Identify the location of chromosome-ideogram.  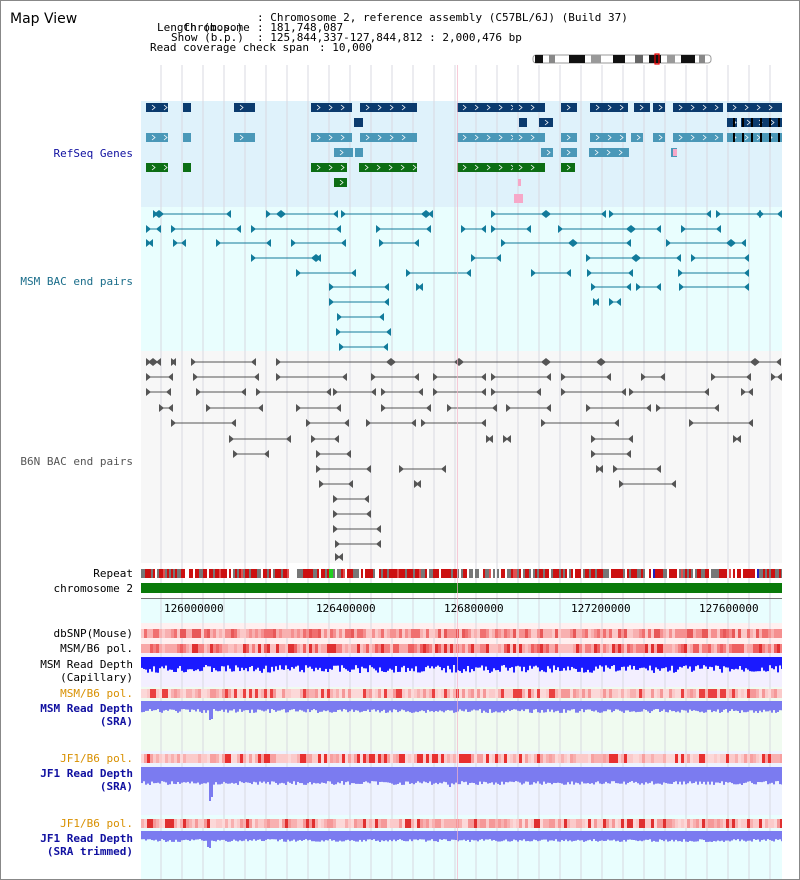
(622, 59).